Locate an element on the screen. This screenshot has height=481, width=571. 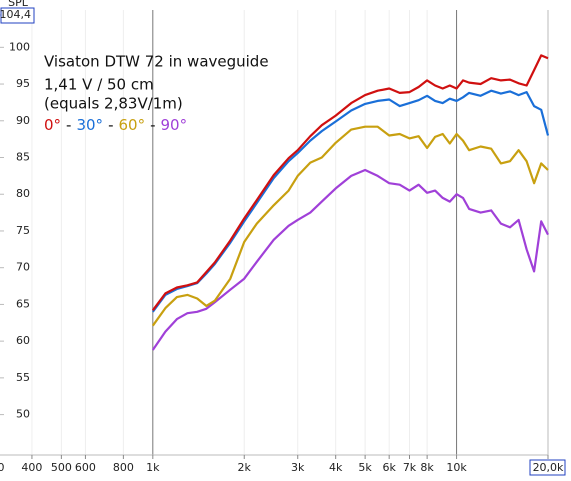
legend-entry: 0° is located at coordinates (52, 125).